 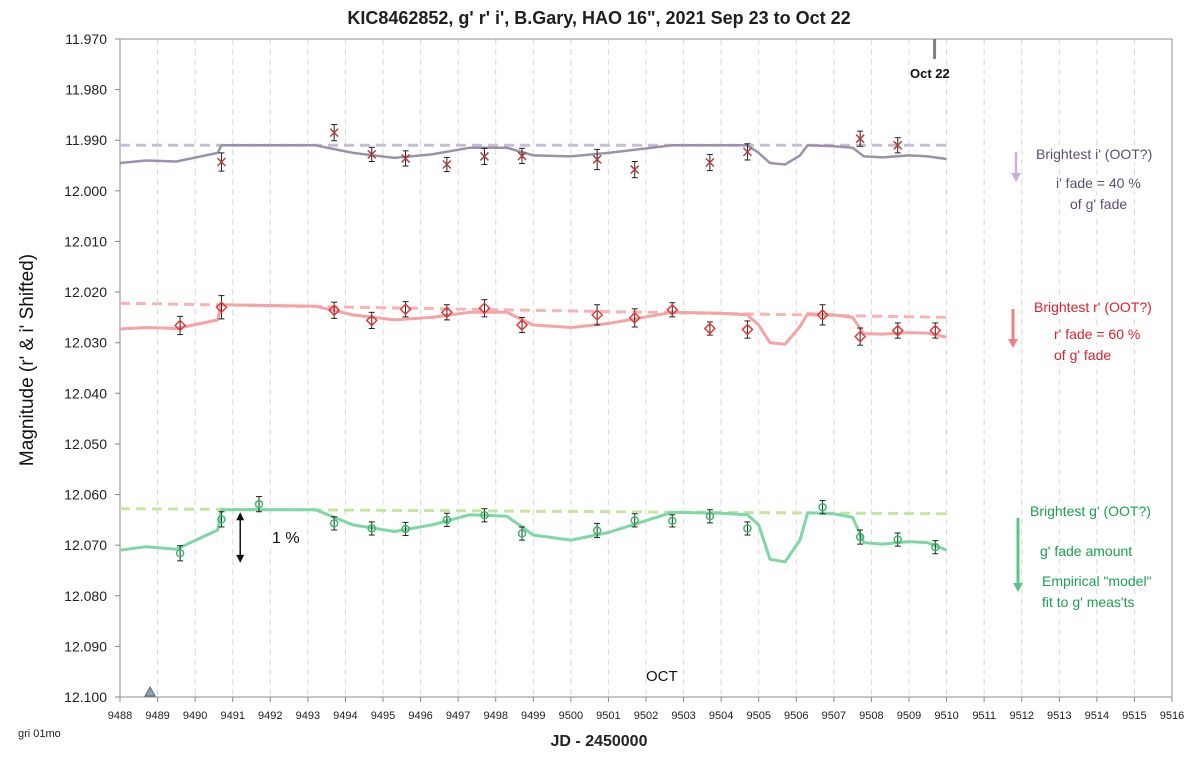 What do you see at coordinates (39, 734) in the screenshot?
I see `corner-note: gri 01mo` at bounding box center [39, 734].